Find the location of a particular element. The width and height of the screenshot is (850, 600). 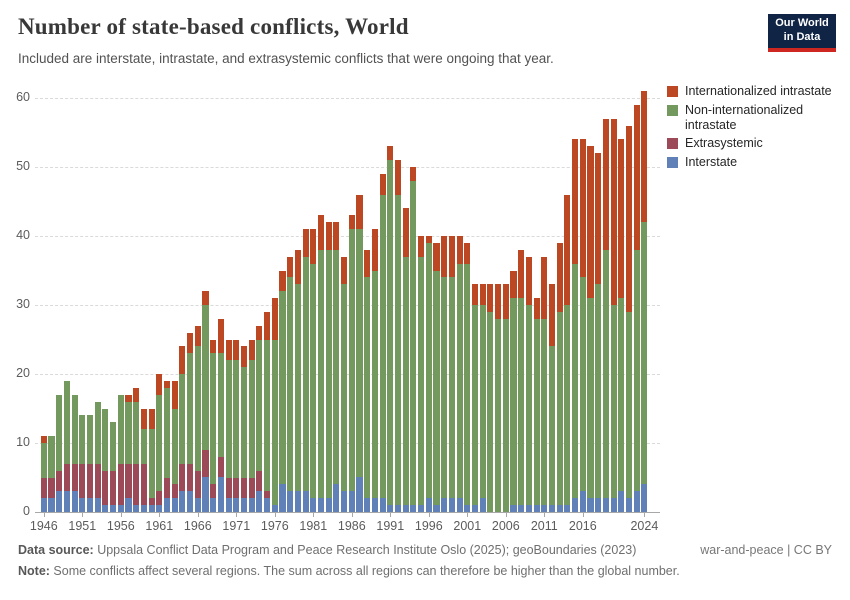

bar-1968 is located at coordinates (213, 425).